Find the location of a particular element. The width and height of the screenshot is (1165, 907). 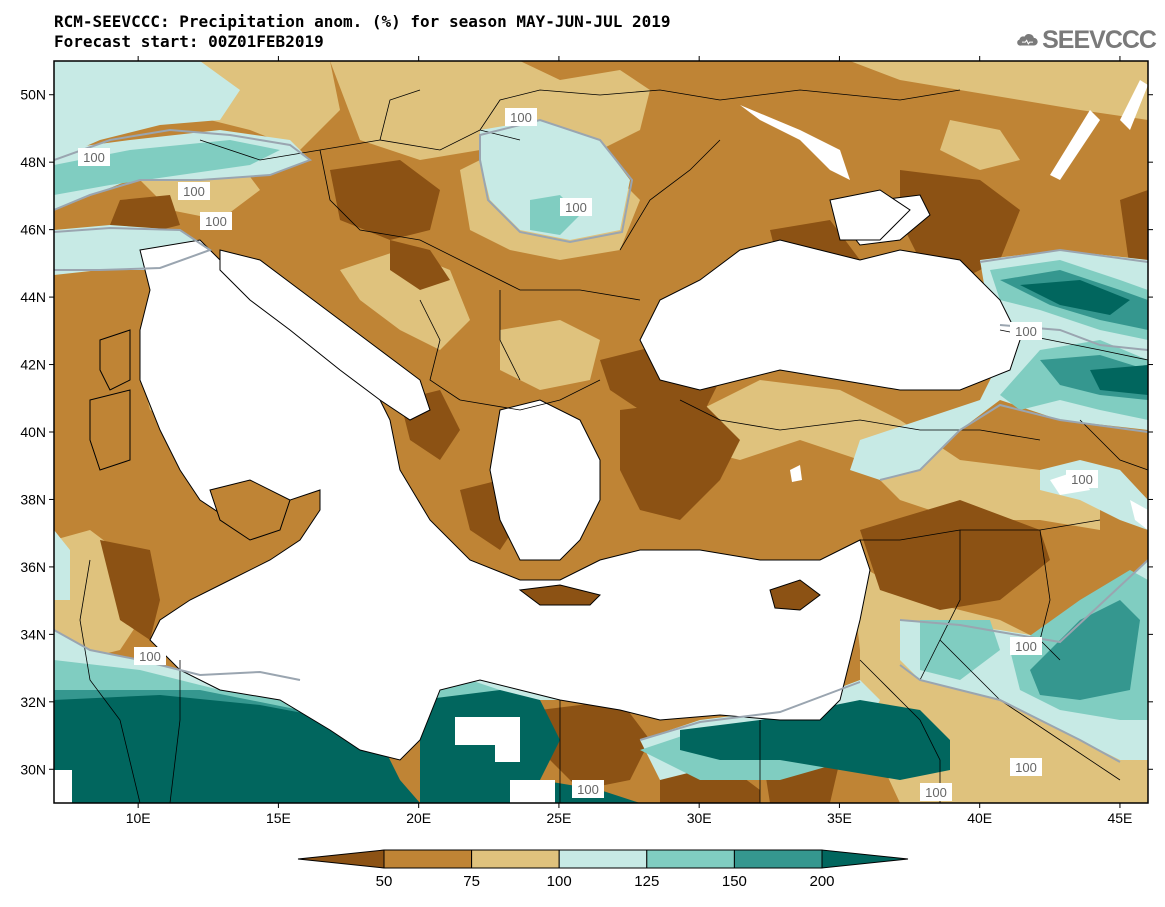

lon-tick-label: 30E is located at coordinates (699, 818).